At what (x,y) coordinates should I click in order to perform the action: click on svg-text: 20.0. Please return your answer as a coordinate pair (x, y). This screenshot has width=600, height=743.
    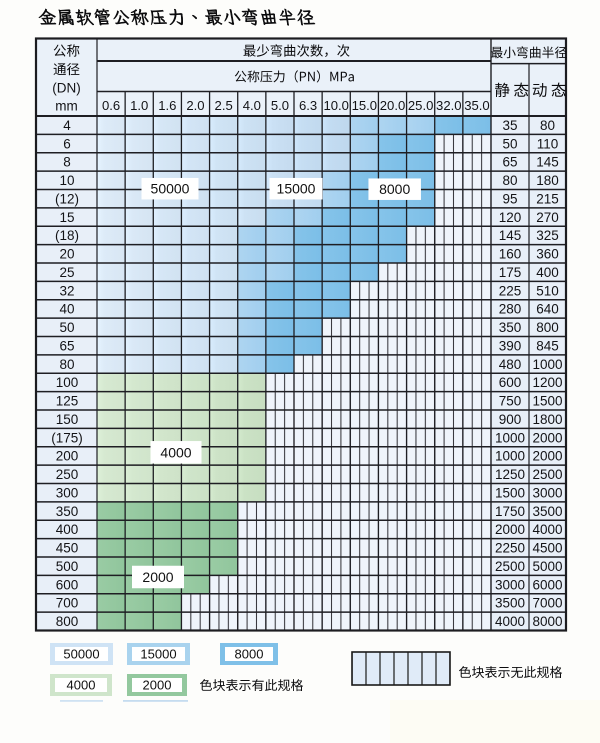
    Looking at the image, I should click on (392, 105).